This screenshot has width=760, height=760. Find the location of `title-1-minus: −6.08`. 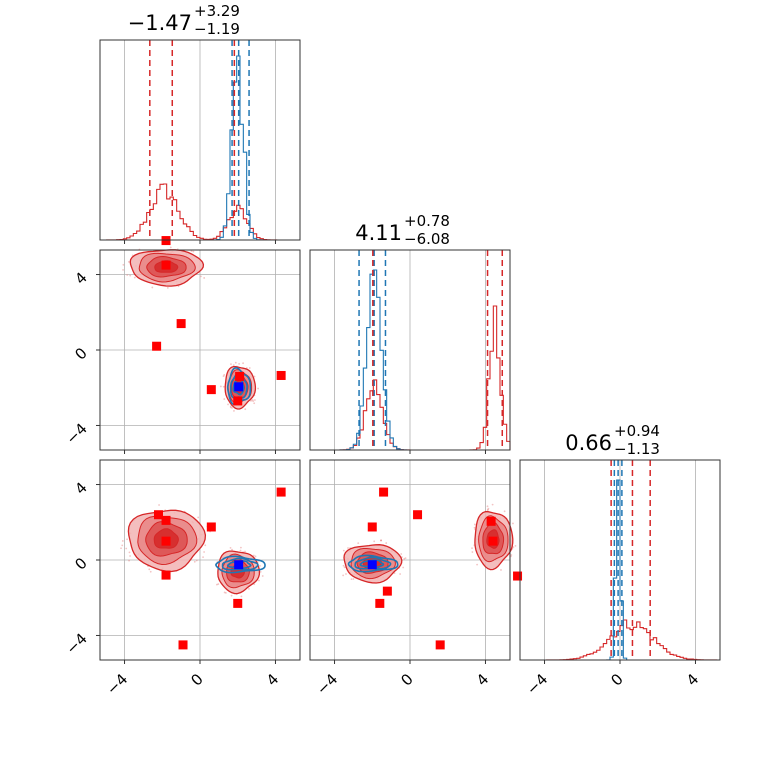

title-1-minus: −6.08 is located at coordinates (427, 239).